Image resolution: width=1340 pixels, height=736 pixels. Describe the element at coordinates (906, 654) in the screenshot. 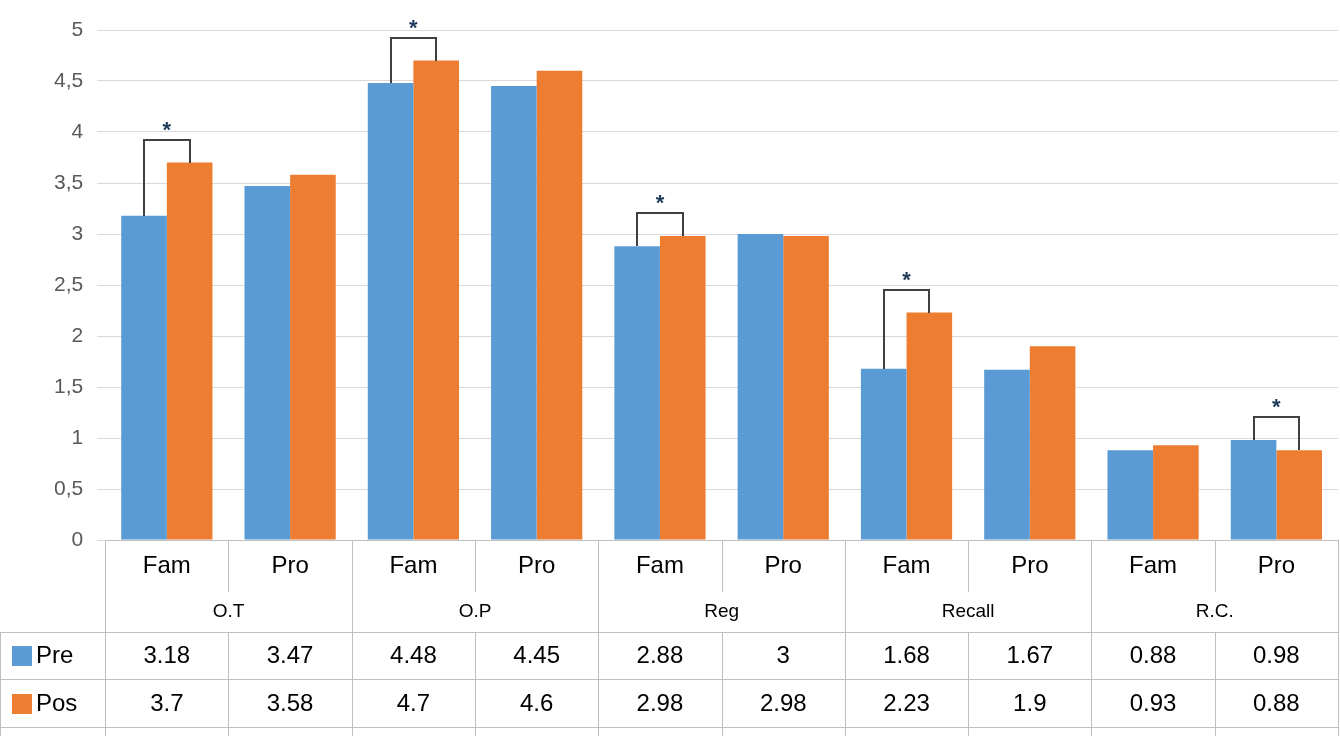

I see `data-label: 1.68` at that location.